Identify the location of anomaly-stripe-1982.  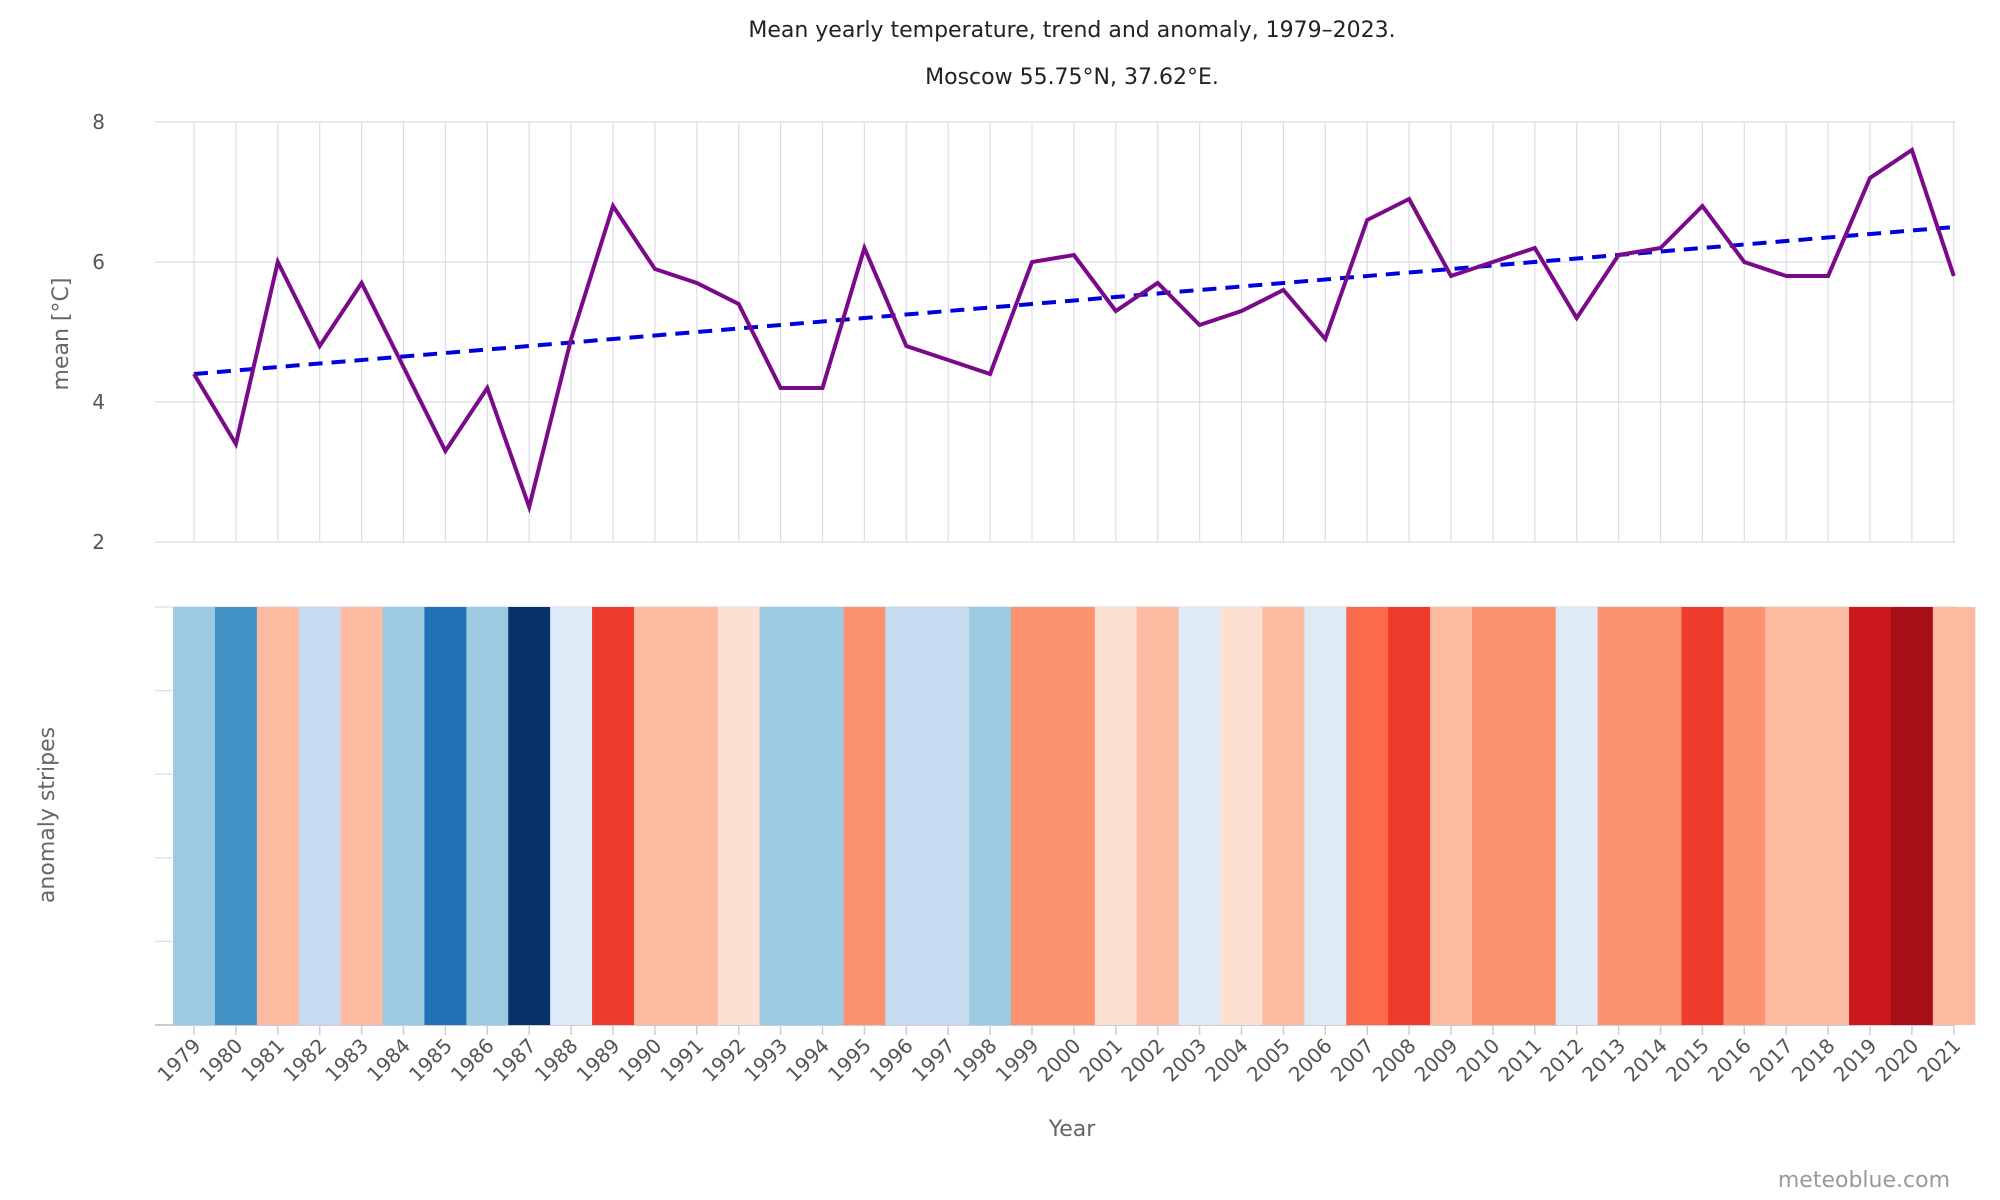
(320, 816).